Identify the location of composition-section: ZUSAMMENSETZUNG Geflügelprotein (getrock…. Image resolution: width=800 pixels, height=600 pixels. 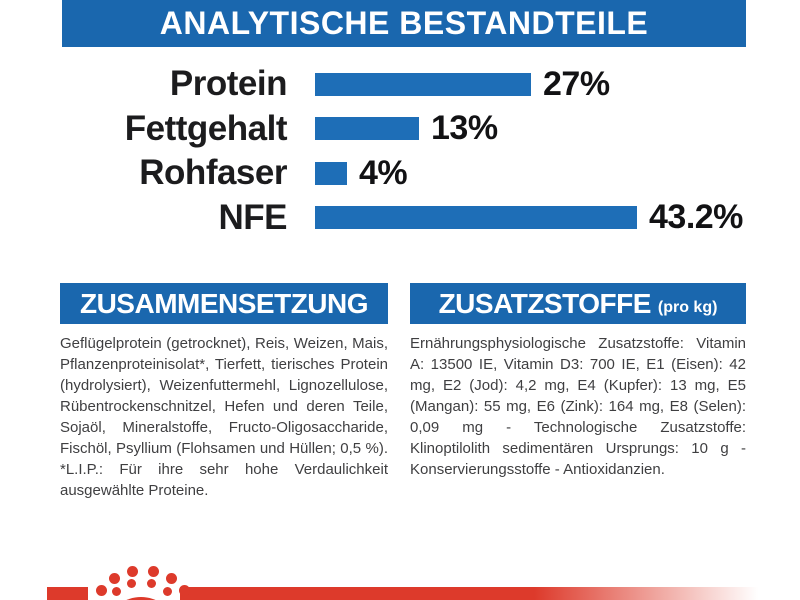
(224, 392).